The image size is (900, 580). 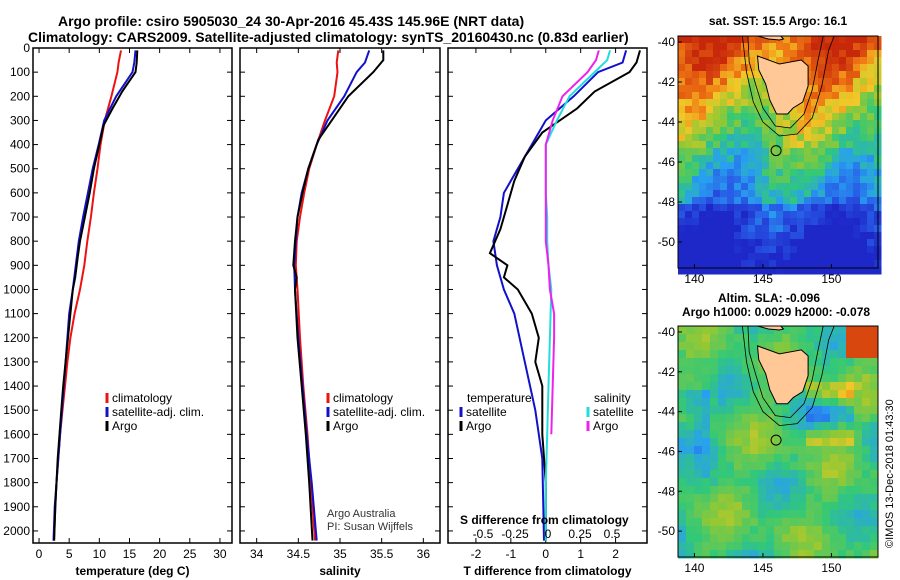 I want to click on difference-top-tick-label: -0.25, so click(x=515, y=534).